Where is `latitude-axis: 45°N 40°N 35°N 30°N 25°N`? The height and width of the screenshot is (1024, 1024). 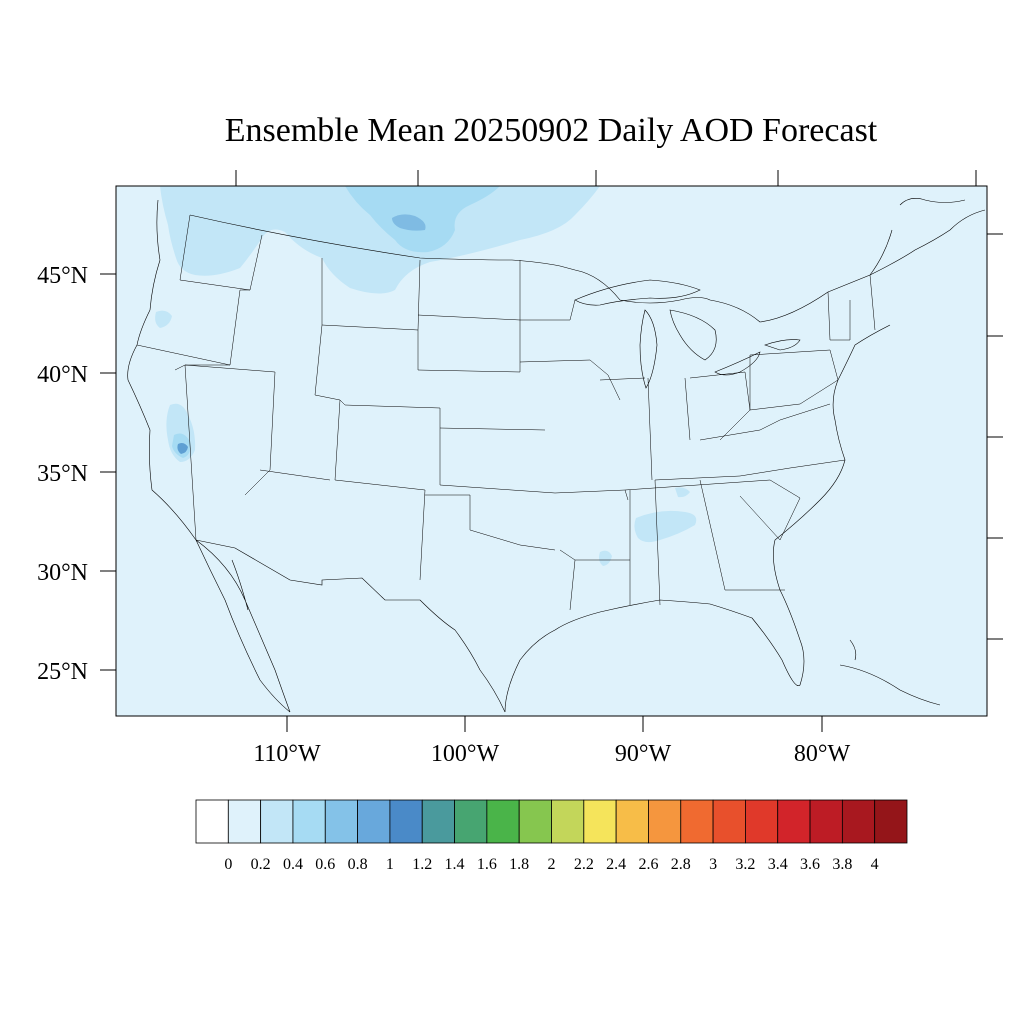 latitude-axis: 45°N 40°N 35°N 30°N 25°N is located at coordinates (76, 474).